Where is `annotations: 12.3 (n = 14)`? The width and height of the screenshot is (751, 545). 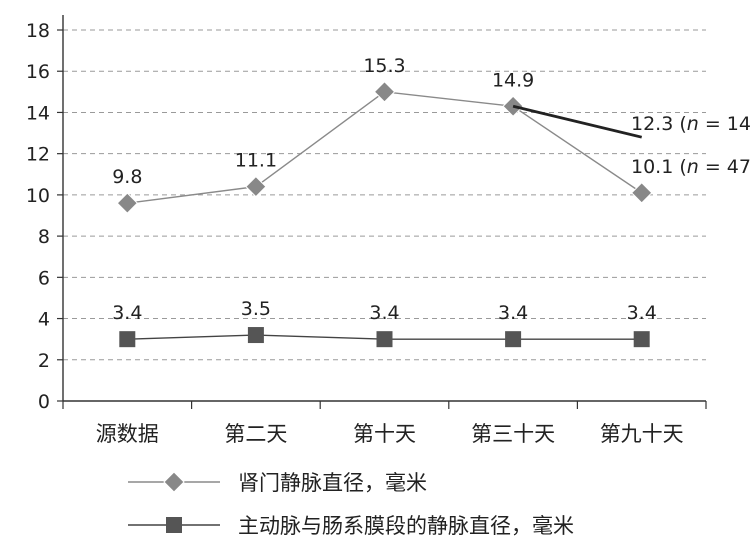
annotations: 12.3 (n = 14) is located at coordinates (631, 121).